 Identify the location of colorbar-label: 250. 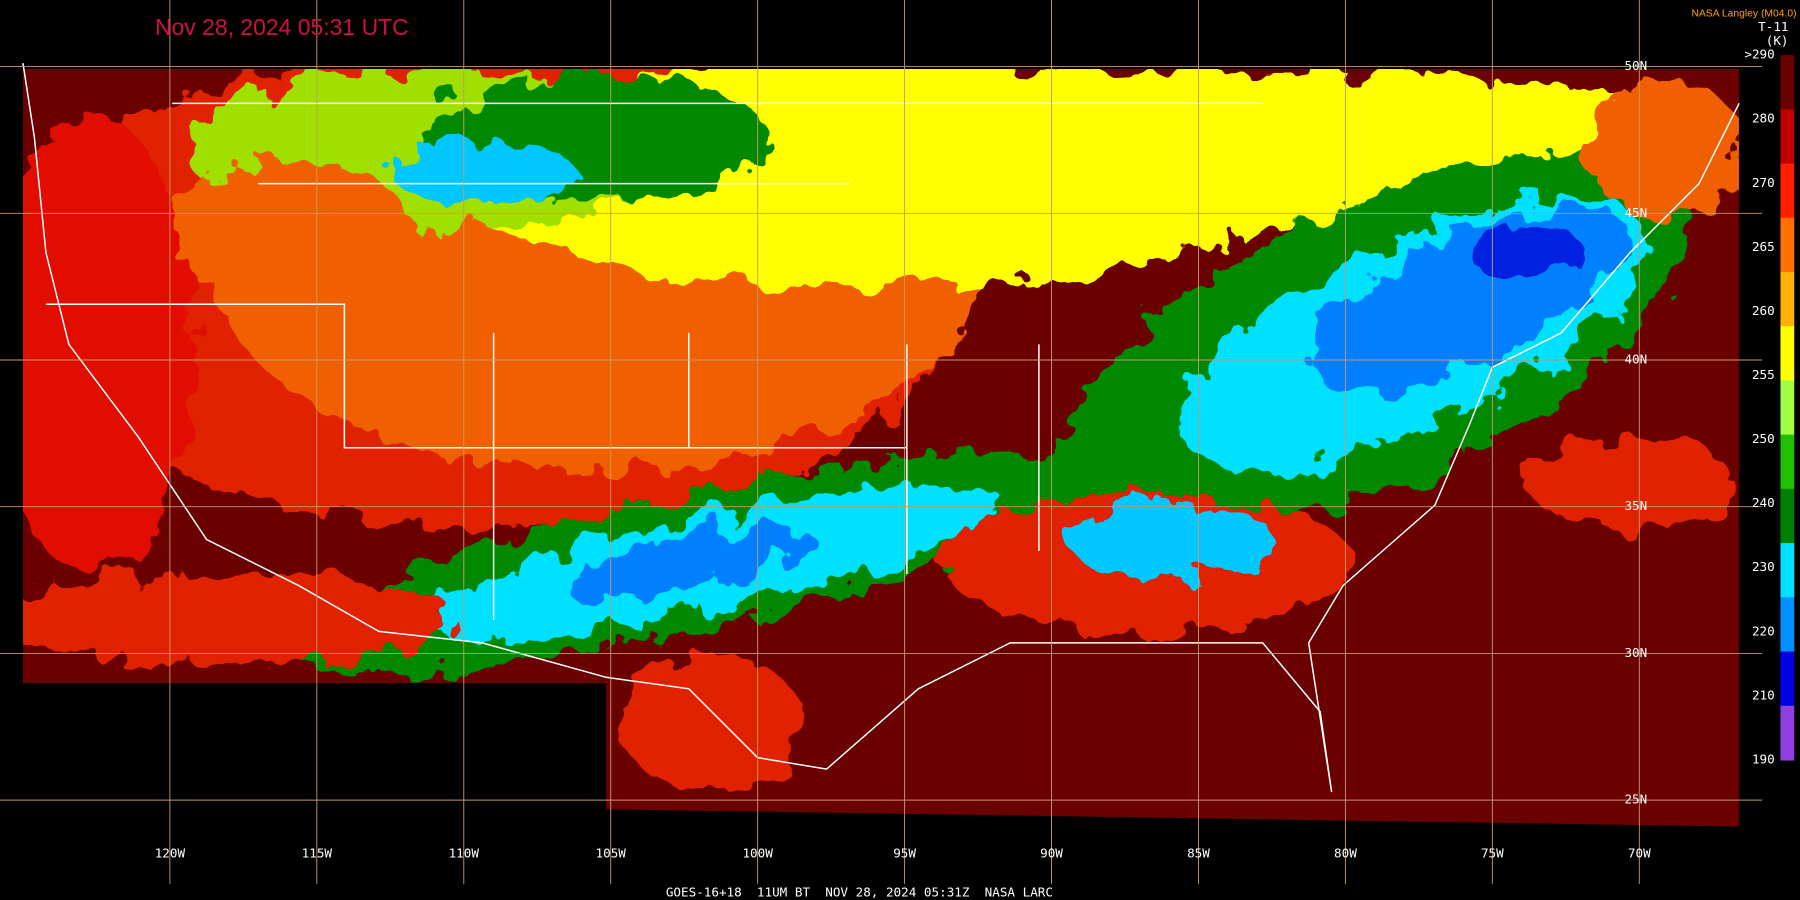
(1763, 438).